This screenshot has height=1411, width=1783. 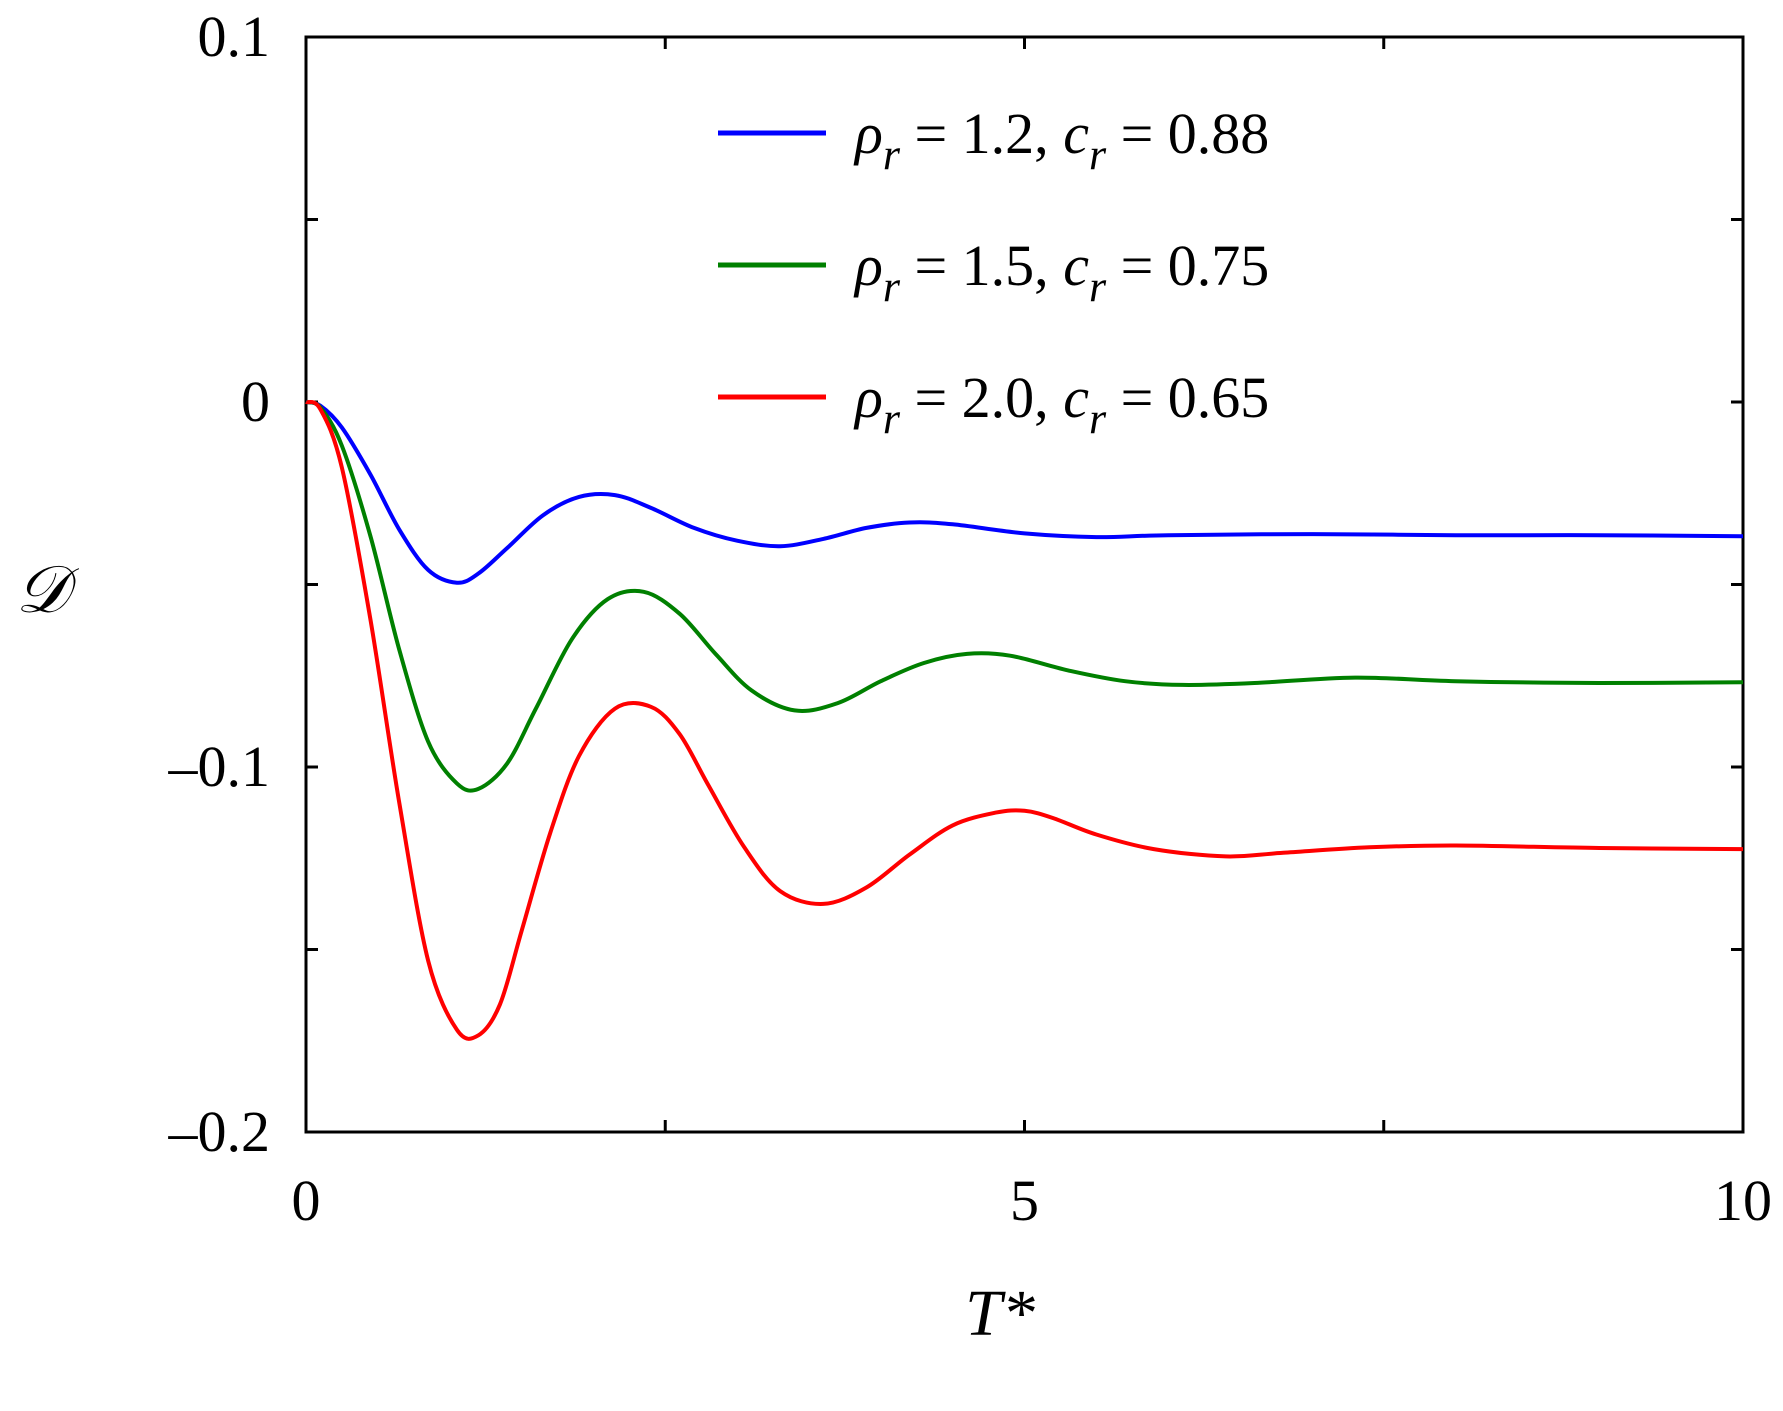 What do you see at coordinates (234, 36) in the screenshot?
I see `y-tick-label: 0.1` at bounding box center [234, 36].